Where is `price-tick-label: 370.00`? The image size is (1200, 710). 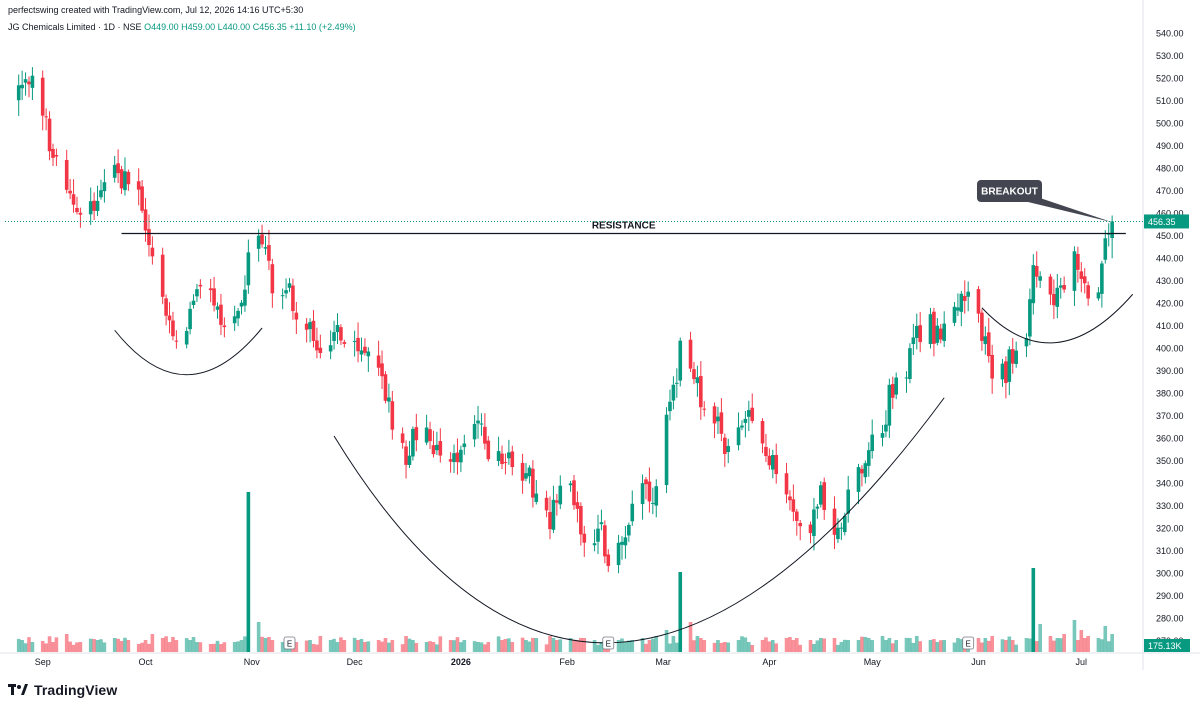 price-tick-label: 370.00 is located at coordinates (1170, 416).